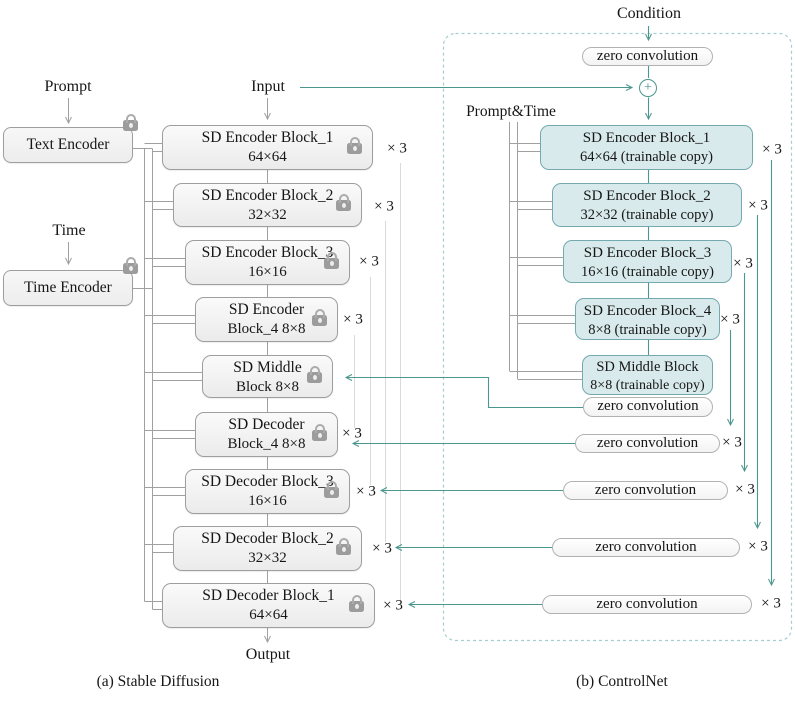  I want to click on block-title: SD Decoder, so click(266, 424).